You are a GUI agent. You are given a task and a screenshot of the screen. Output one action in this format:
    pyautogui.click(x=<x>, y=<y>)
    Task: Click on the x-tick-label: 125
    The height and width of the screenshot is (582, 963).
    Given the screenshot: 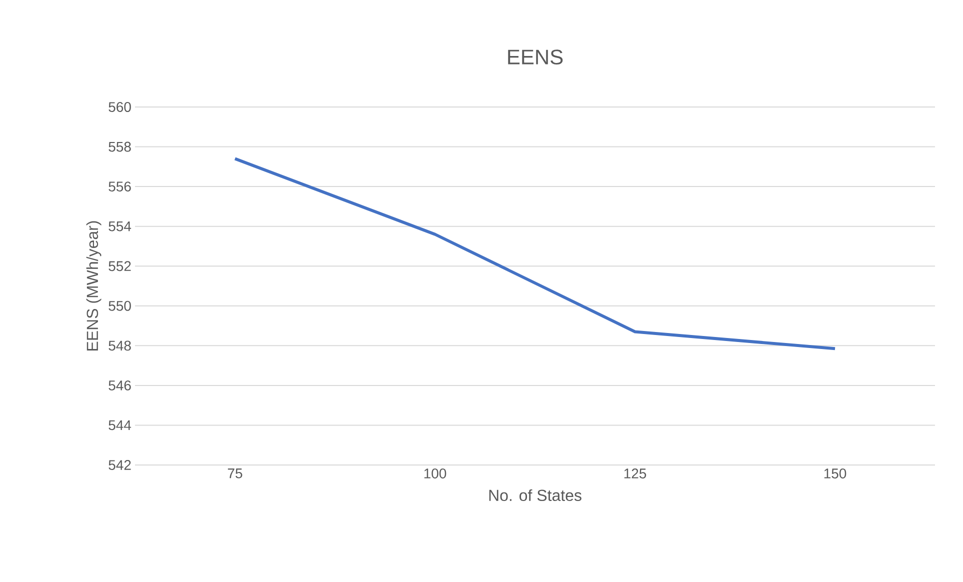 What is the action you would take?
    pyautogui.click(x=635, y=473)
    